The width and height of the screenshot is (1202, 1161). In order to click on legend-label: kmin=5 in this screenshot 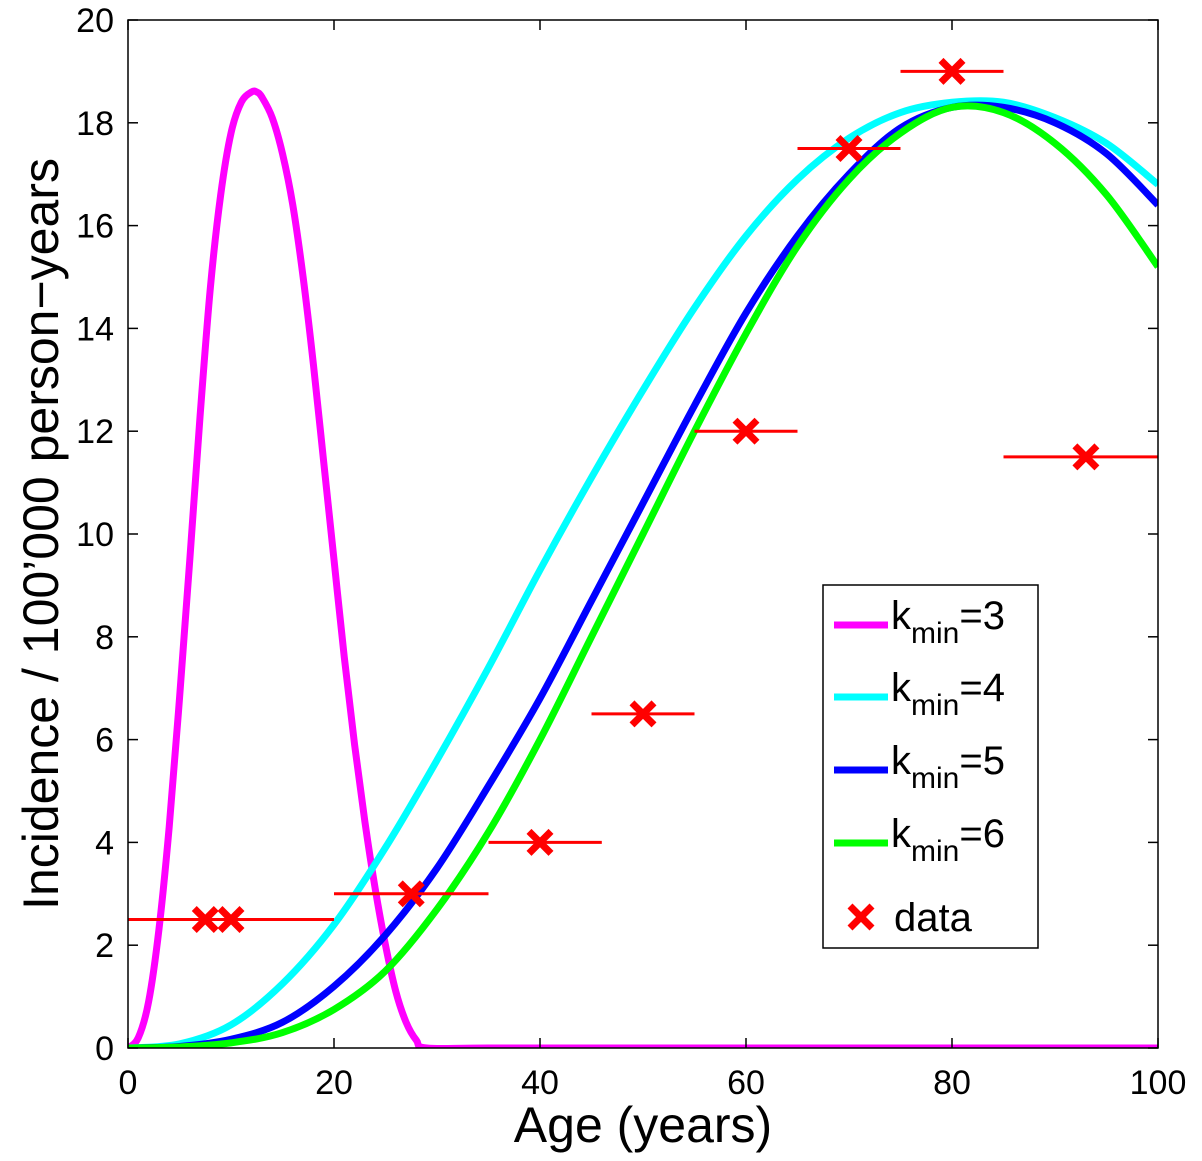, I will do `click(948, 767)`.